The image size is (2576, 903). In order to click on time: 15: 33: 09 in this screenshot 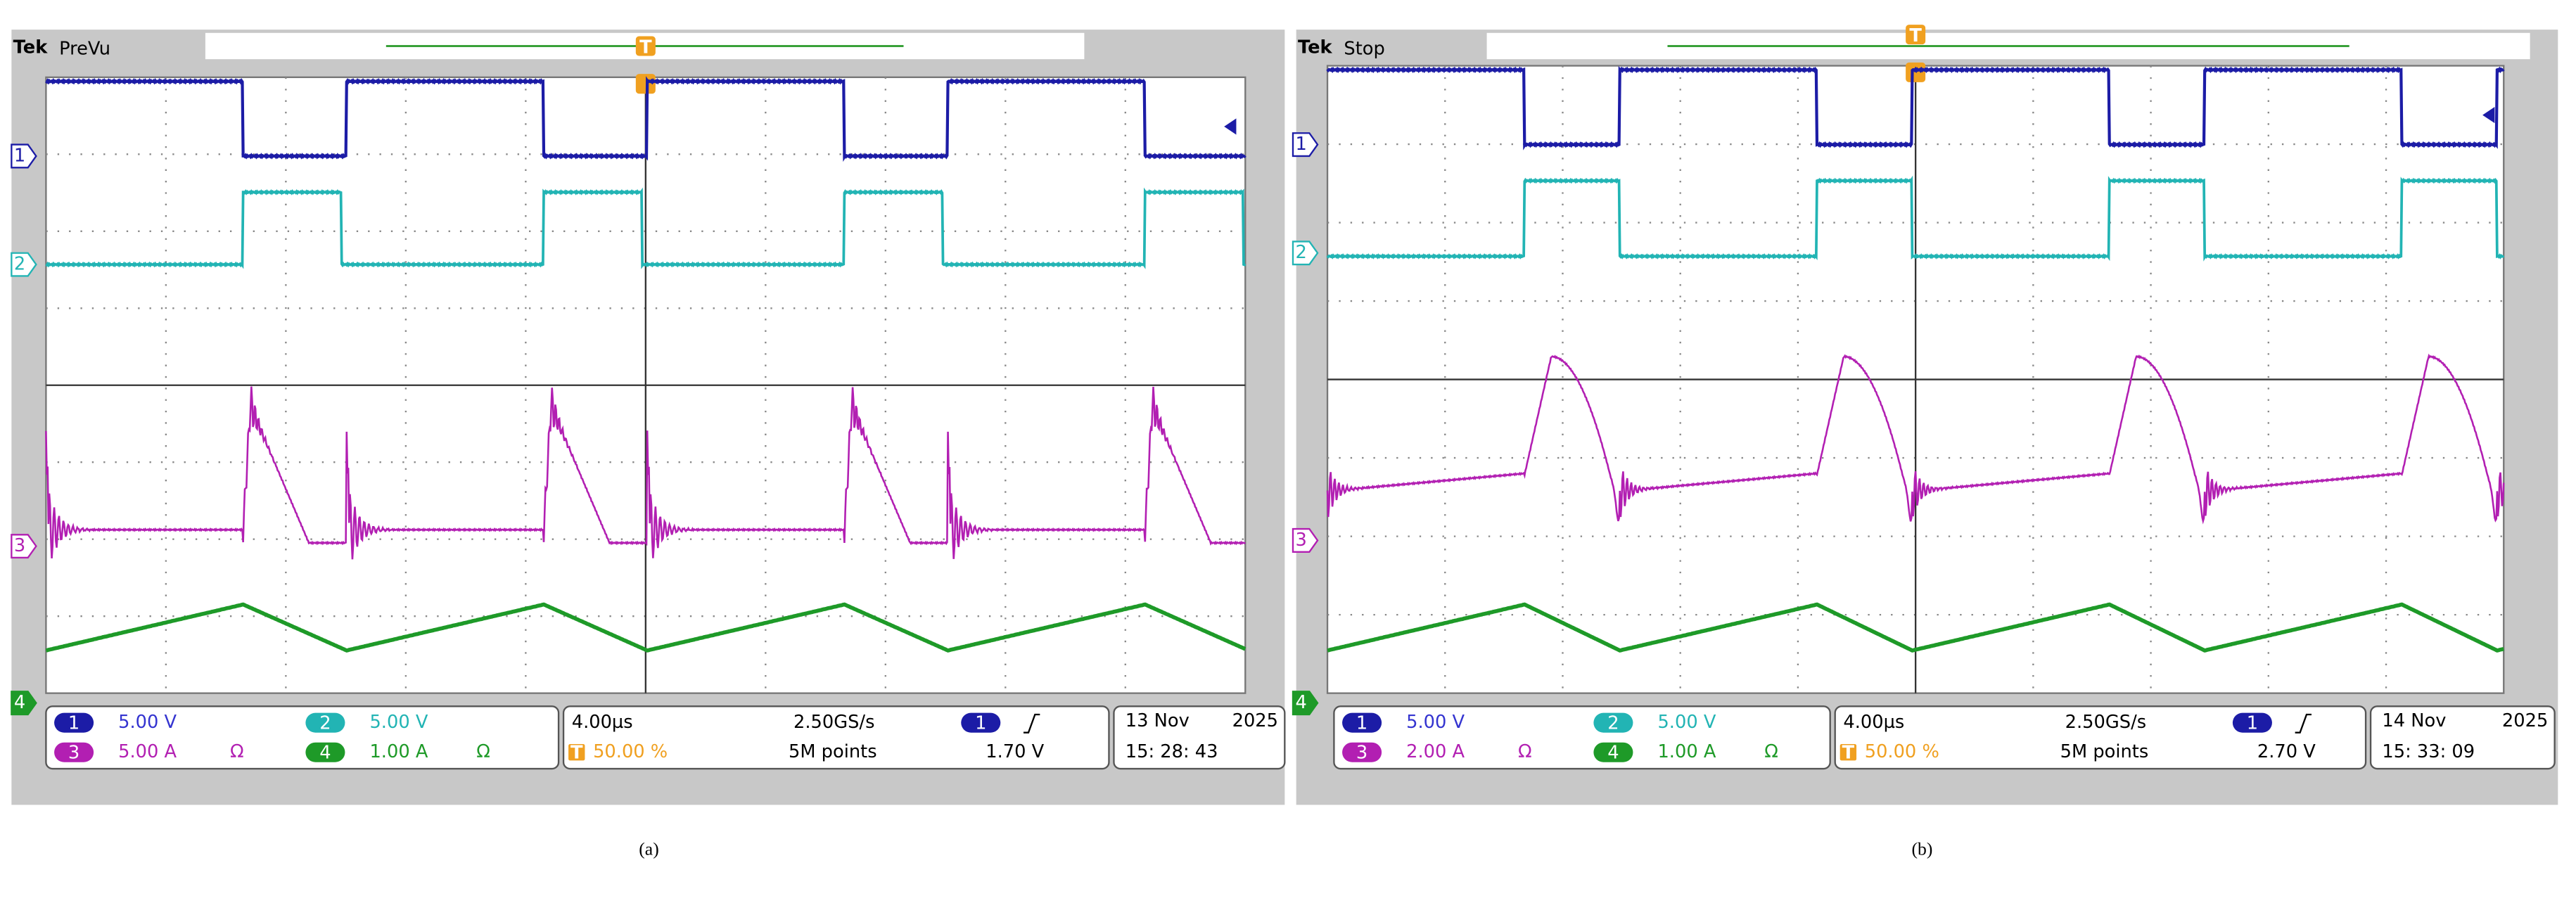, I will do `click(2428, 752)`.